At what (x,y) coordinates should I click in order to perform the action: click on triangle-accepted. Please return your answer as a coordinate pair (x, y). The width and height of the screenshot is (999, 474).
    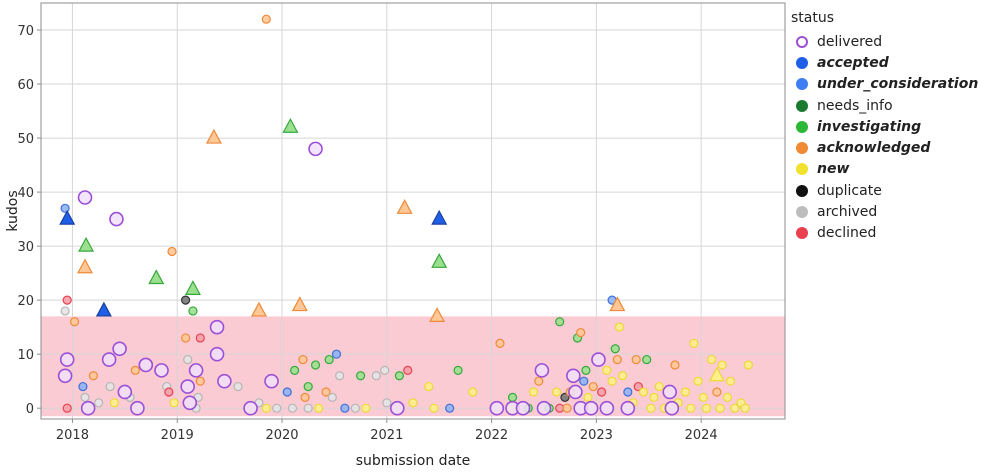
    Looking at the image, I should click on (103, 309).